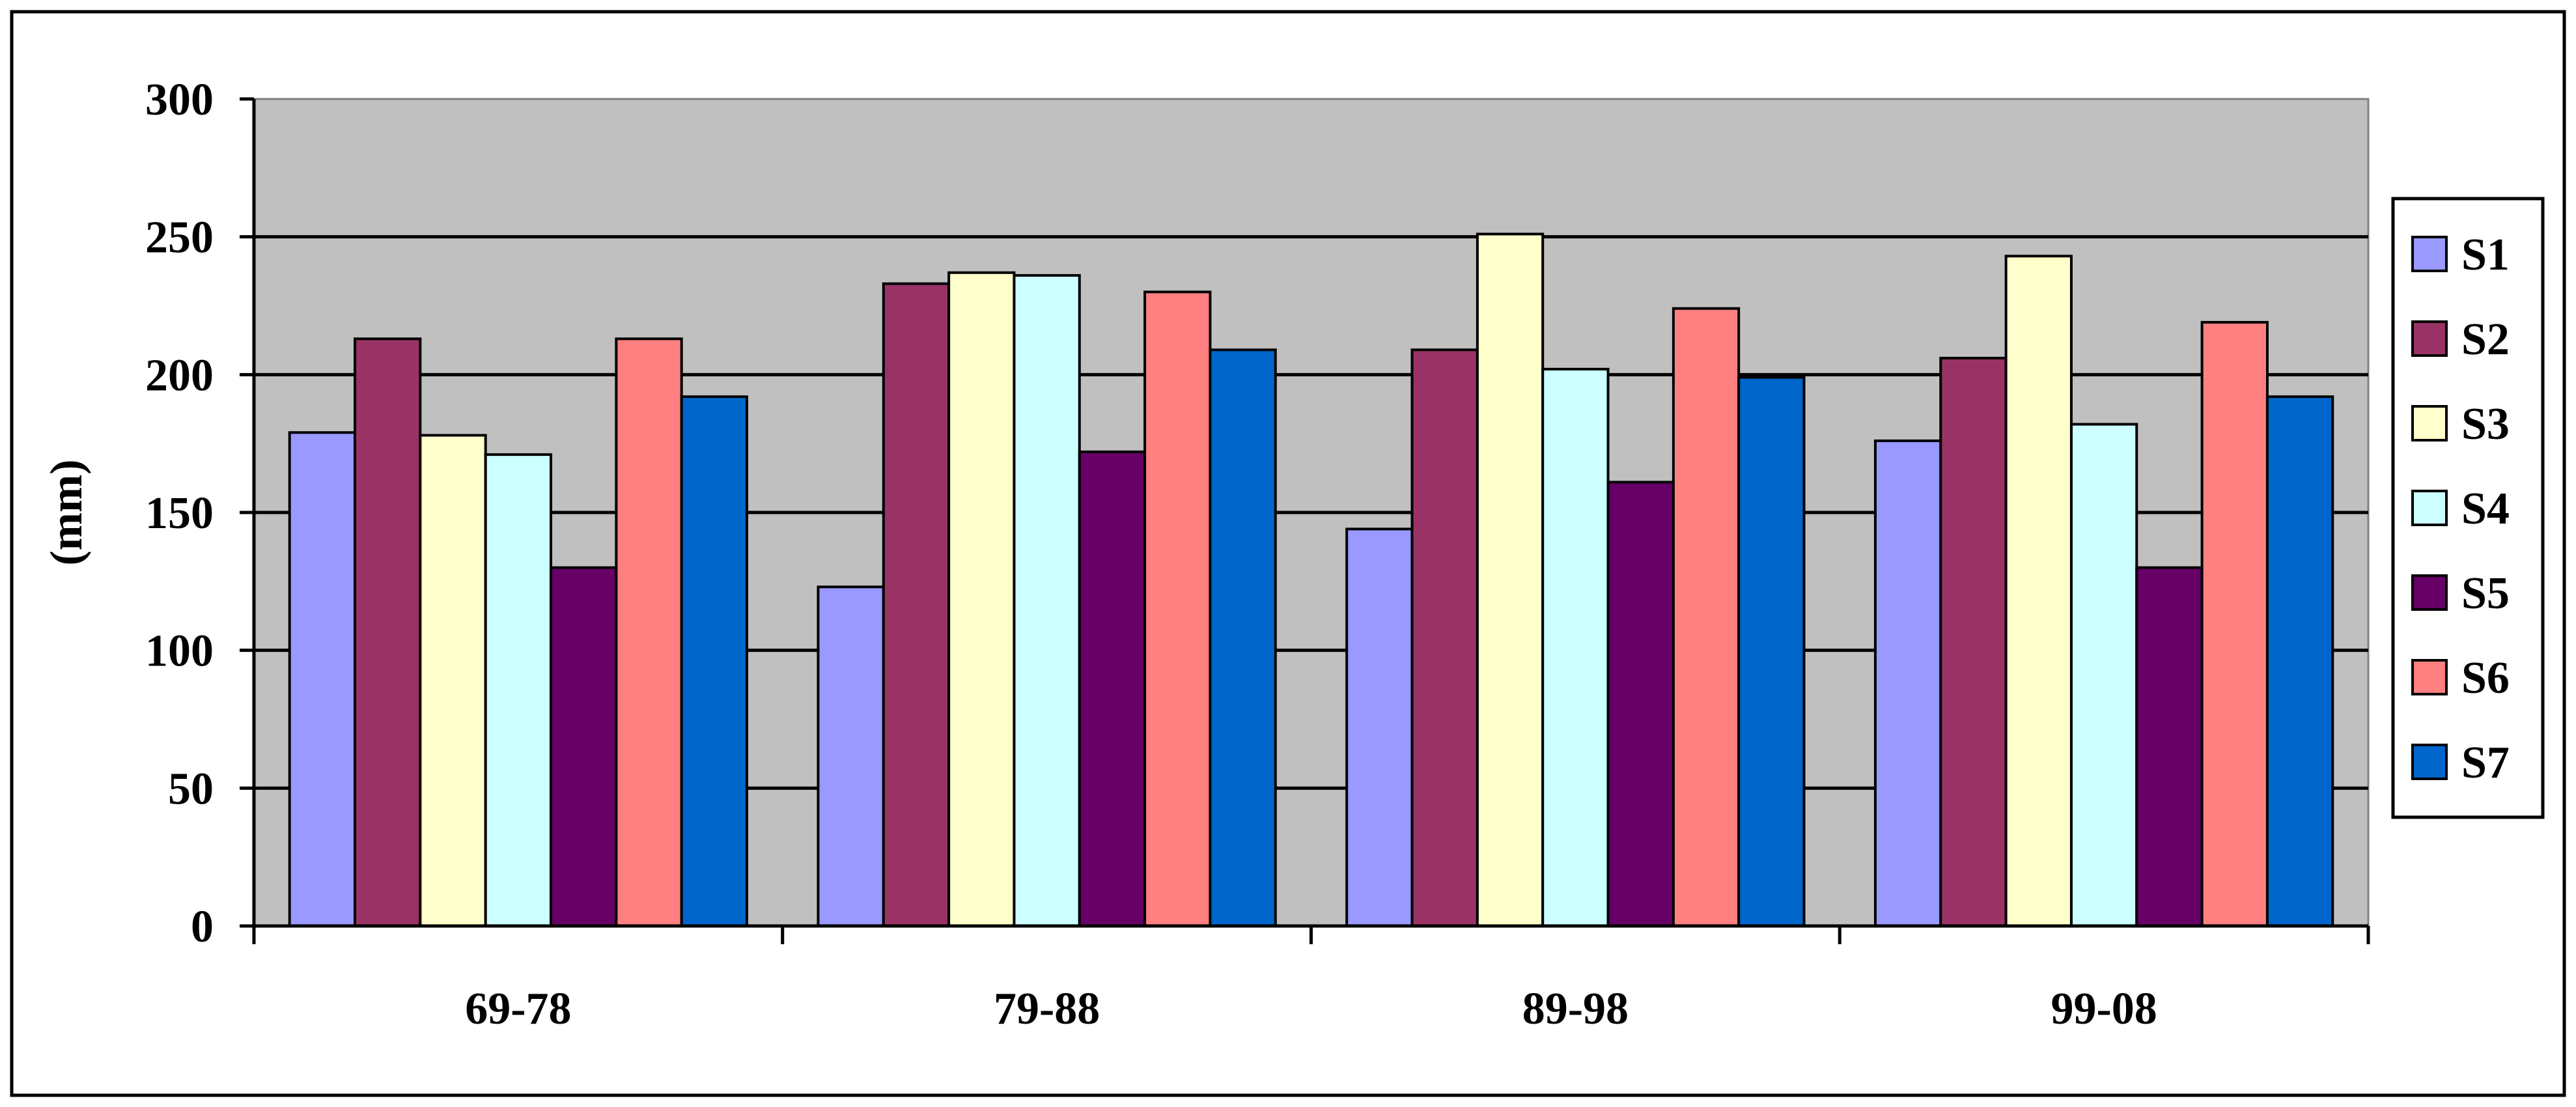 The height and width of the screenshot is (1107, 2576). What do you see at coordinates (179, 651) in the screenshot?
I see `y-tick-label: 100` at bounding box center [179, 651].